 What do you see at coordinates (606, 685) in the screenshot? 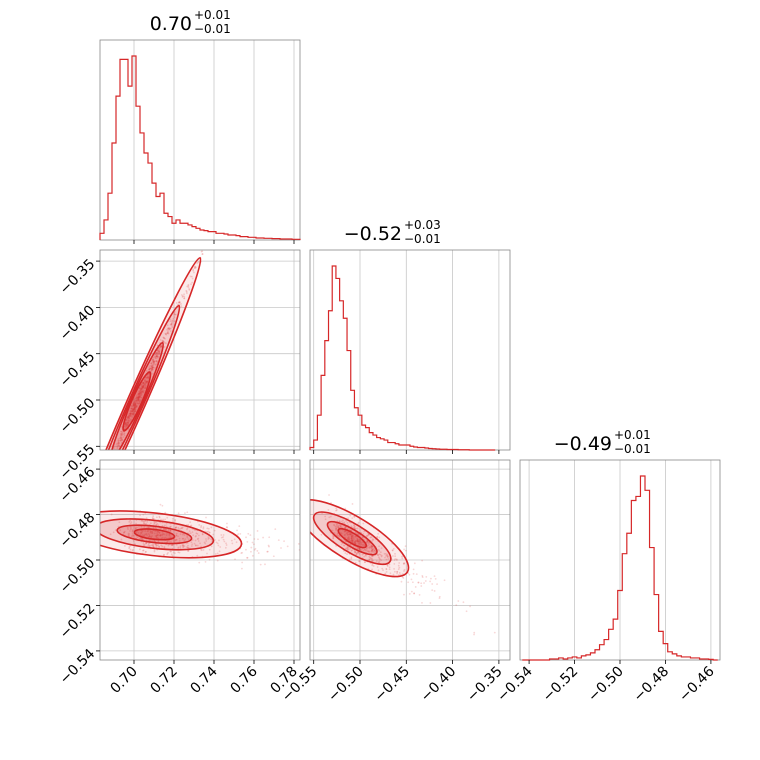
I see `tick-label-x: −0.50` at bounding box center [606, 685].